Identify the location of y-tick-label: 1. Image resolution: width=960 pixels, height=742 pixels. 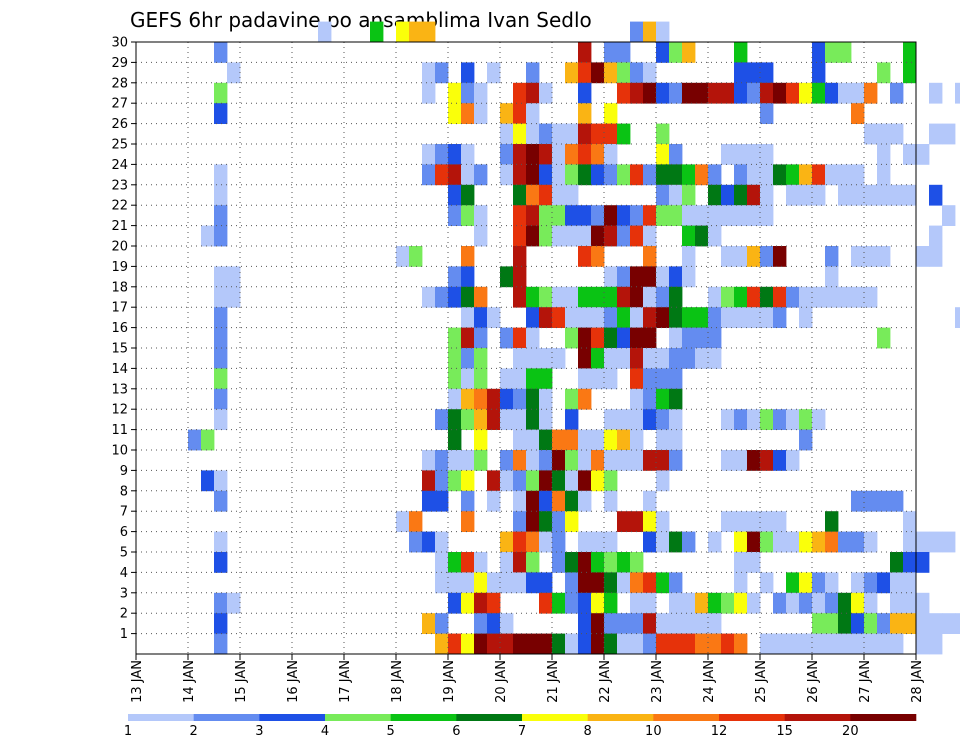
(124, 634).